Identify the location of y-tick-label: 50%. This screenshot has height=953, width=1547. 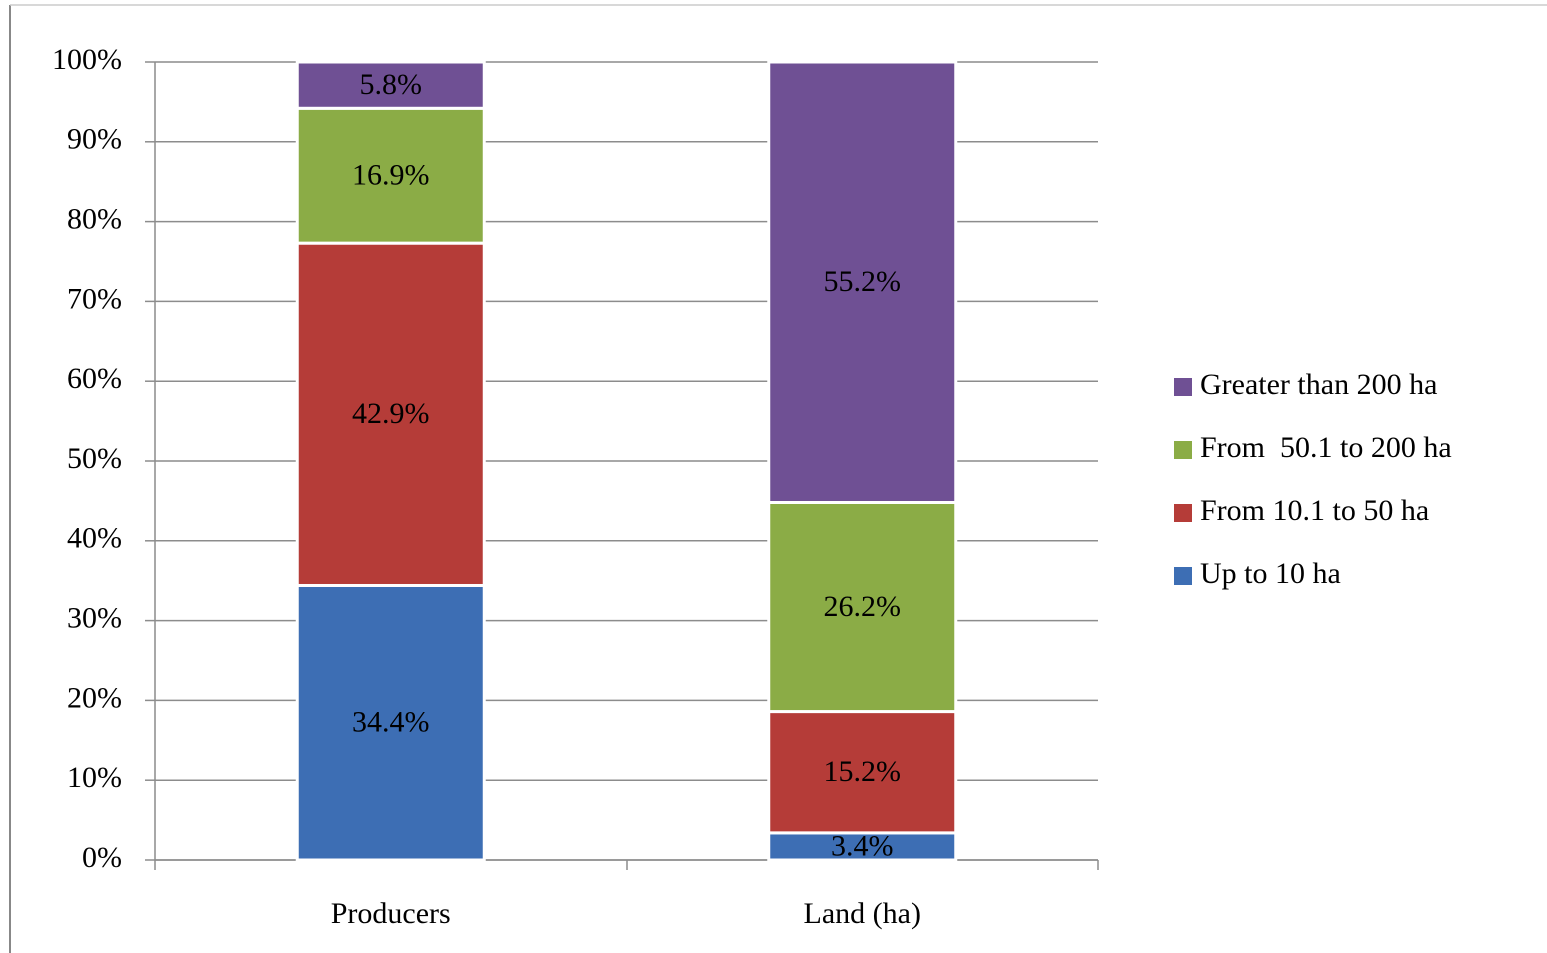
(94, 458).